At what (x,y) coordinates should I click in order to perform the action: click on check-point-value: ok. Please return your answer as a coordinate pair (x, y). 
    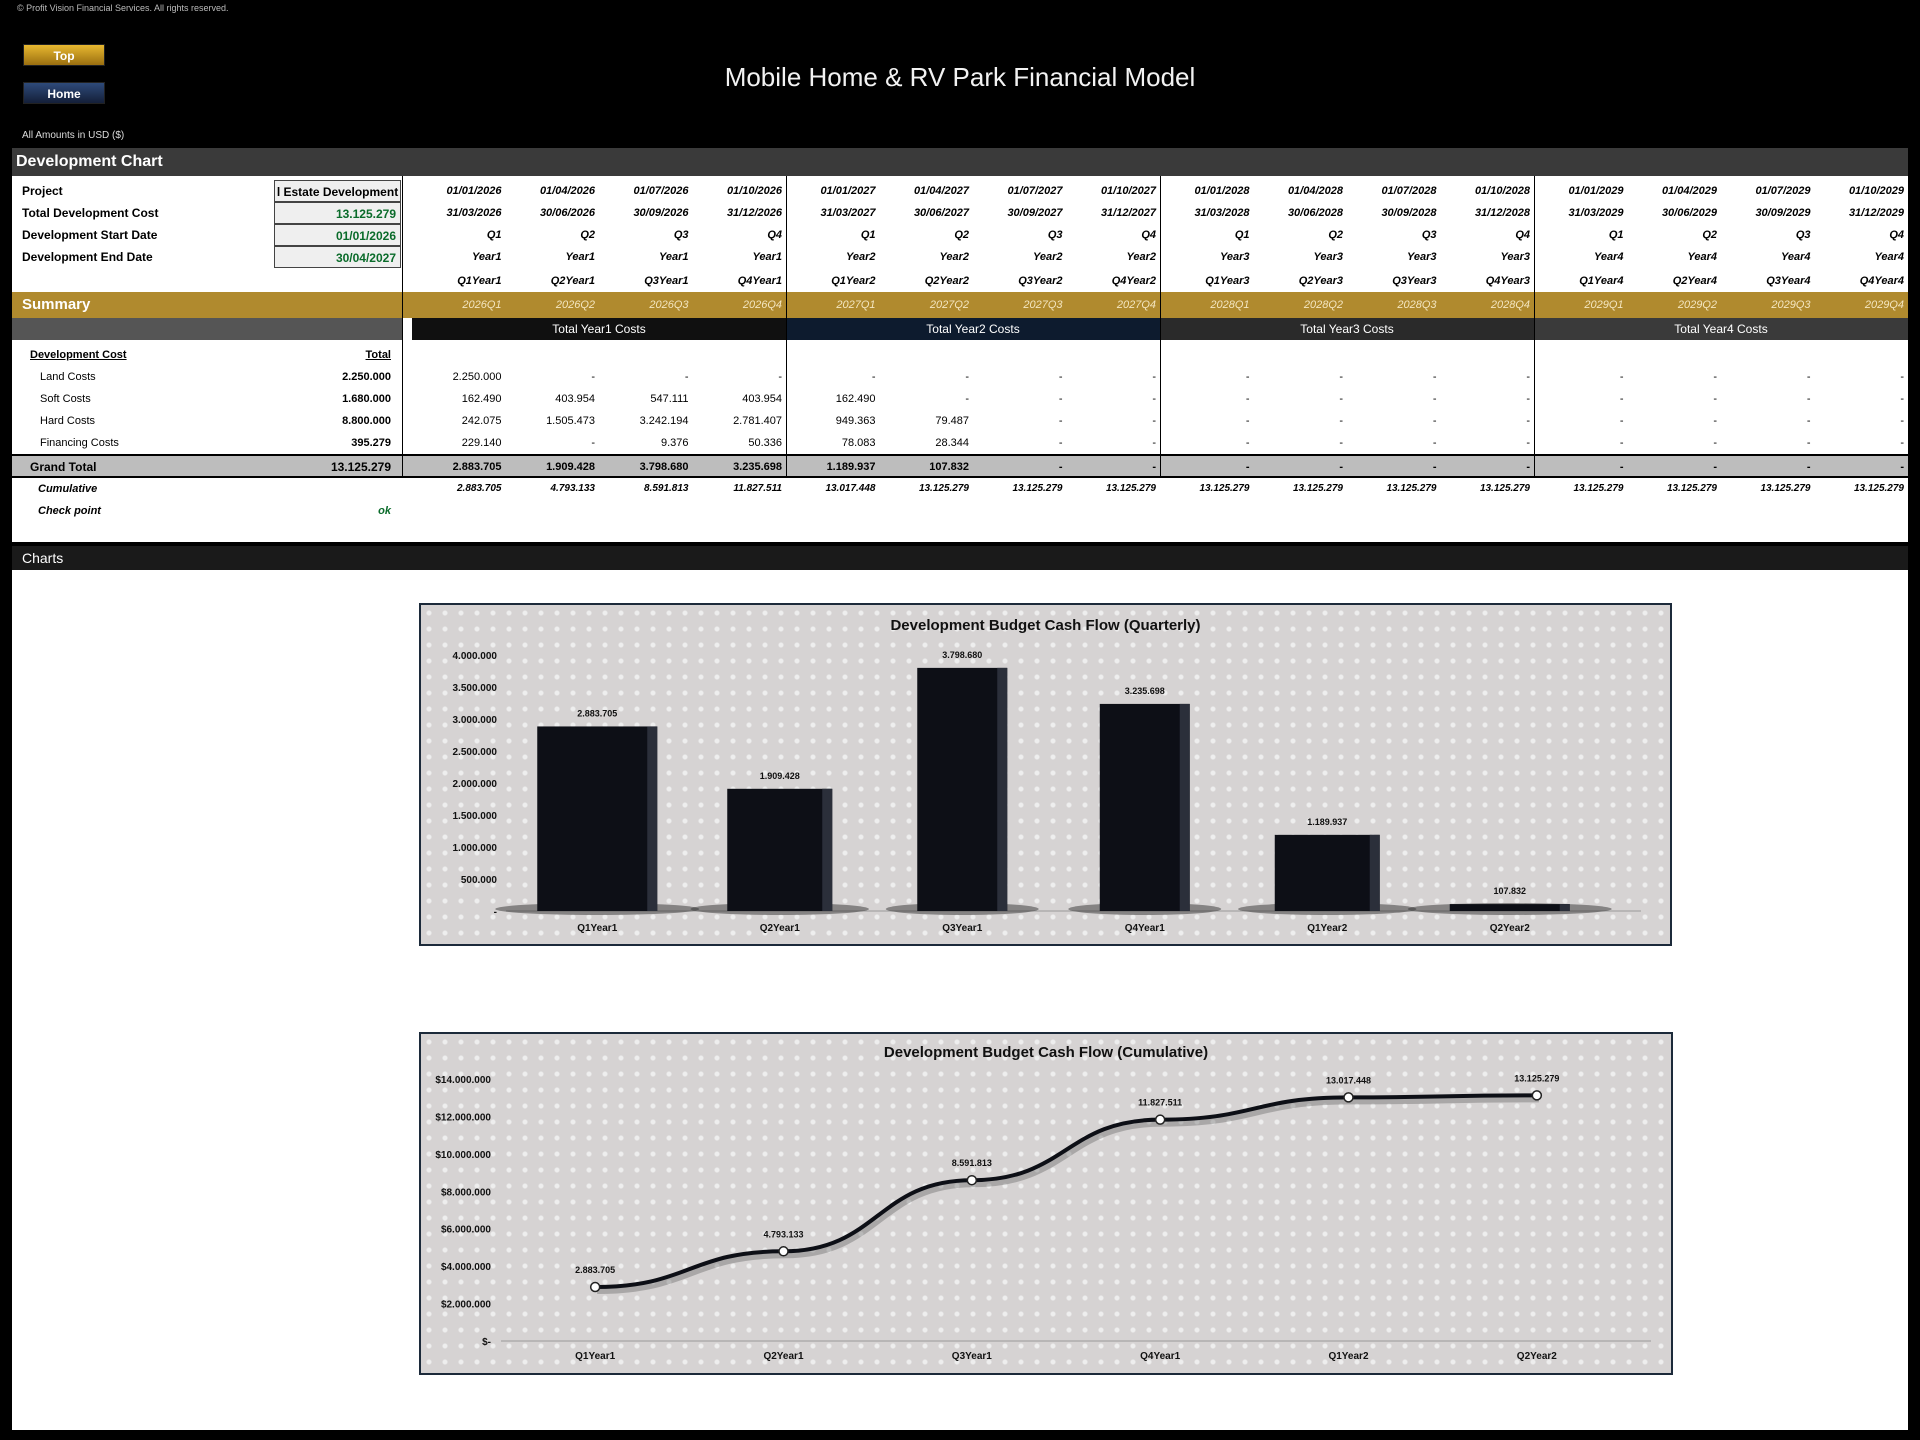
    Looking at the image, I should click on (384, 511).